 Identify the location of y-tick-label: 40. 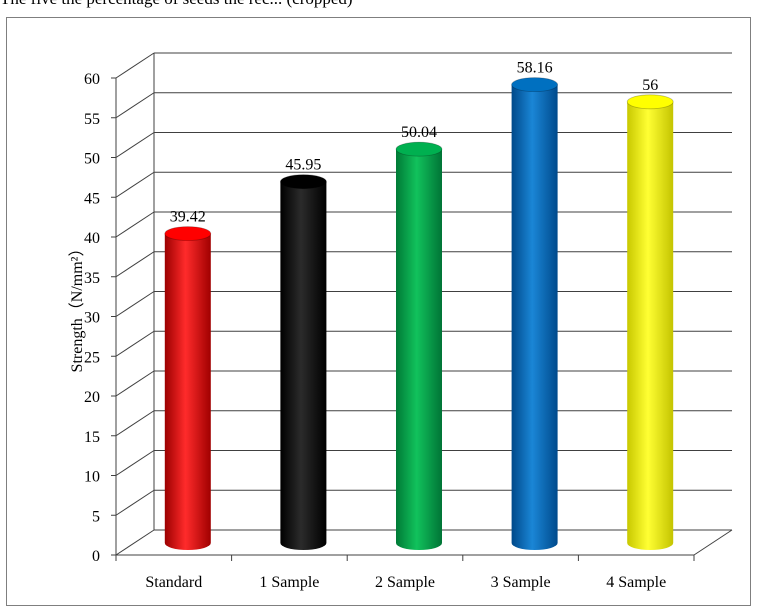
(92, 238).